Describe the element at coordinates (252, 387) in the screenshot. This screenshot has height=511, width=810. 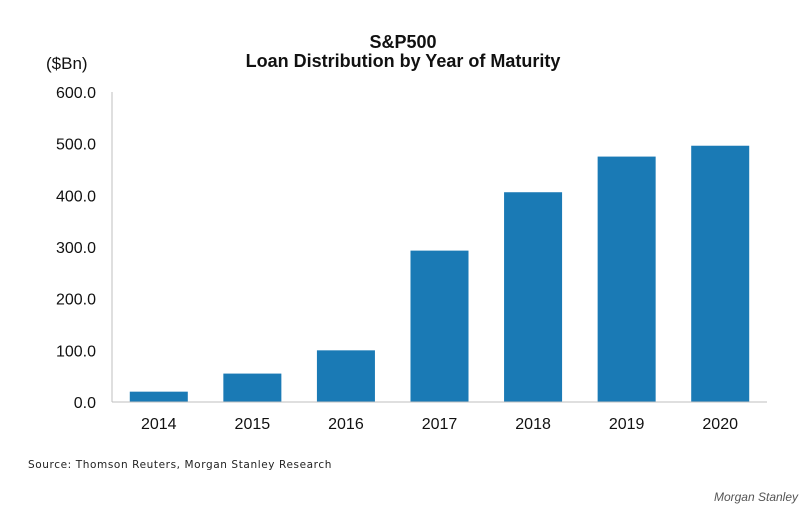
I see `bar-2015` at that location.